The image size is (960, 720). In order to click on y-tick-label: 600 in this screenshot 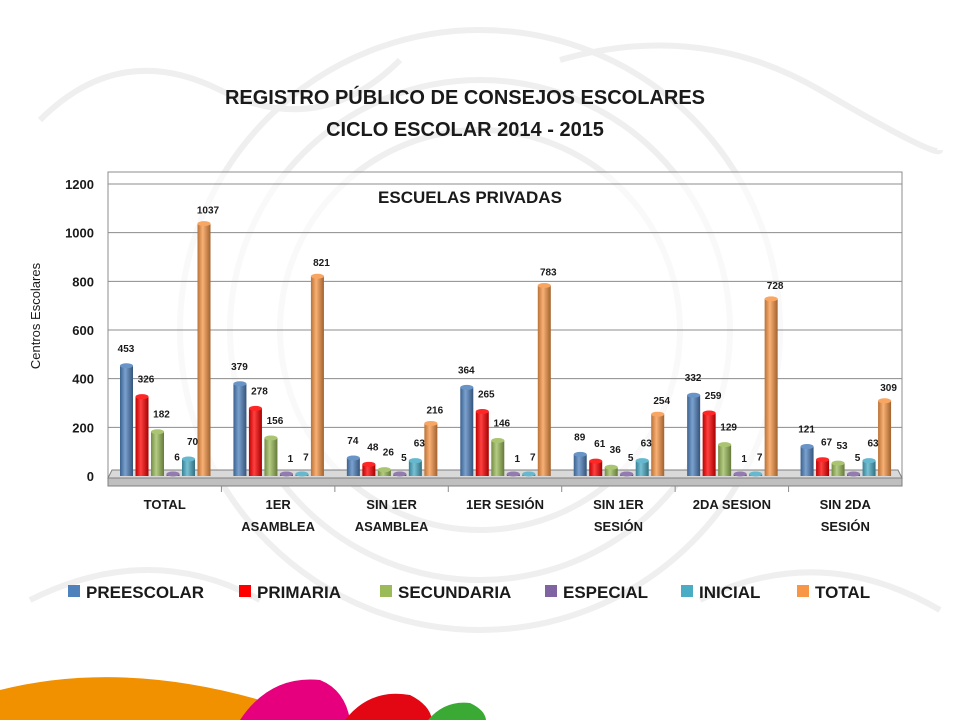, I will do `click(83, 330)`.